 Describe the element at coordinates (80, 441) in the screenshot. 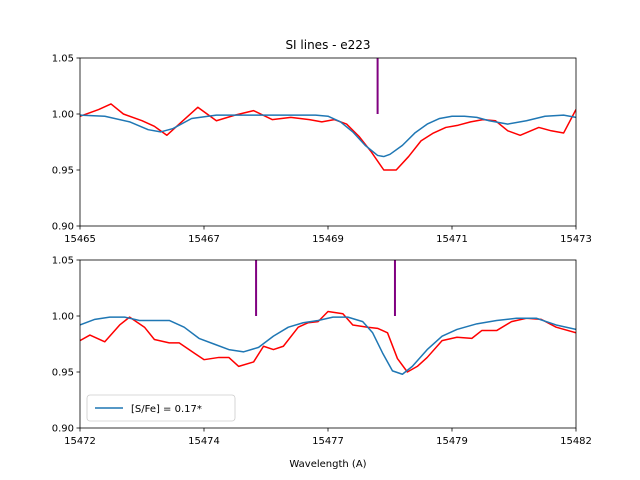

I see `x-tick-label: 15472` at that location.